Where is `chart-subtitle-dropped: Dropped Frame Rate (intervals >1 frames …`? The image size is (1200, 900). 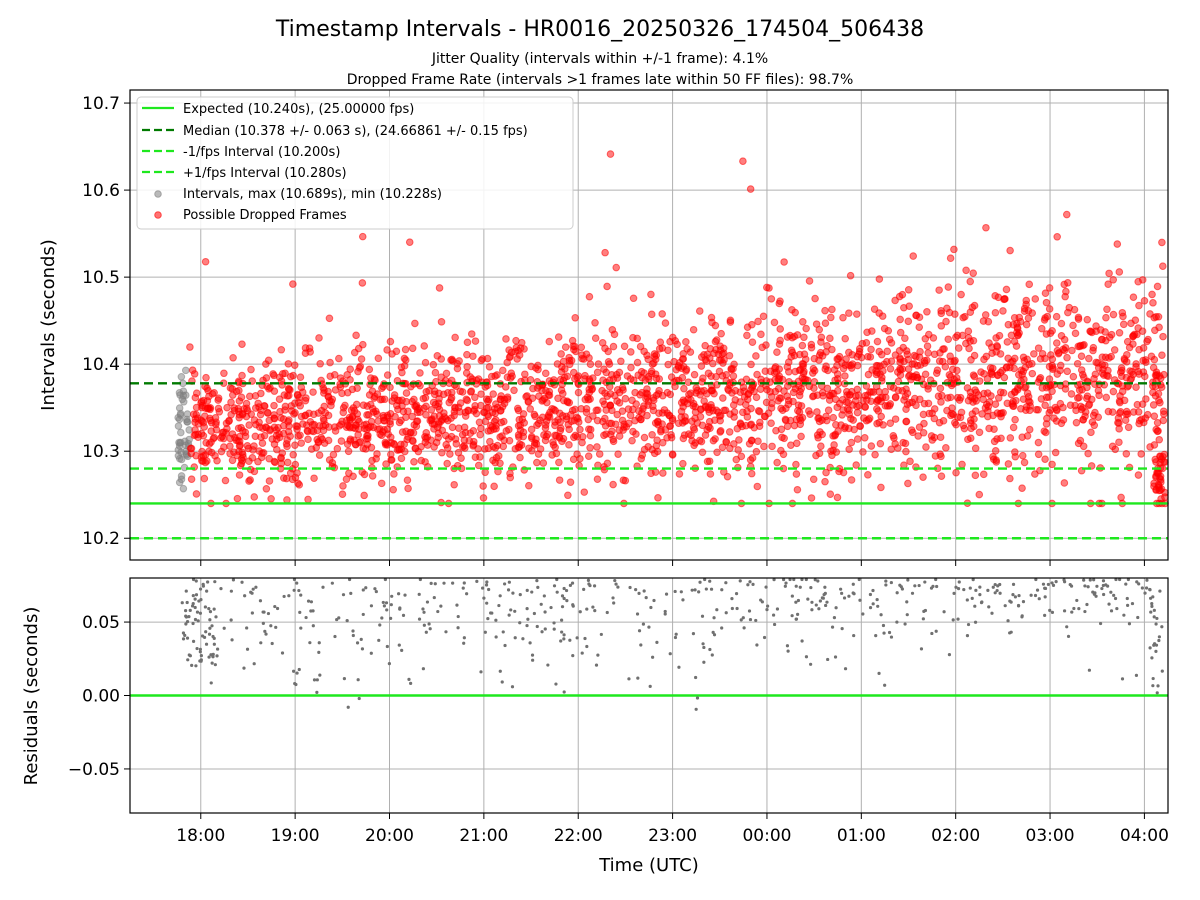
chart-subtitle-dropped: Dropped Frame Rate (intervals >1 frames … is located at coordinates (600, 80).